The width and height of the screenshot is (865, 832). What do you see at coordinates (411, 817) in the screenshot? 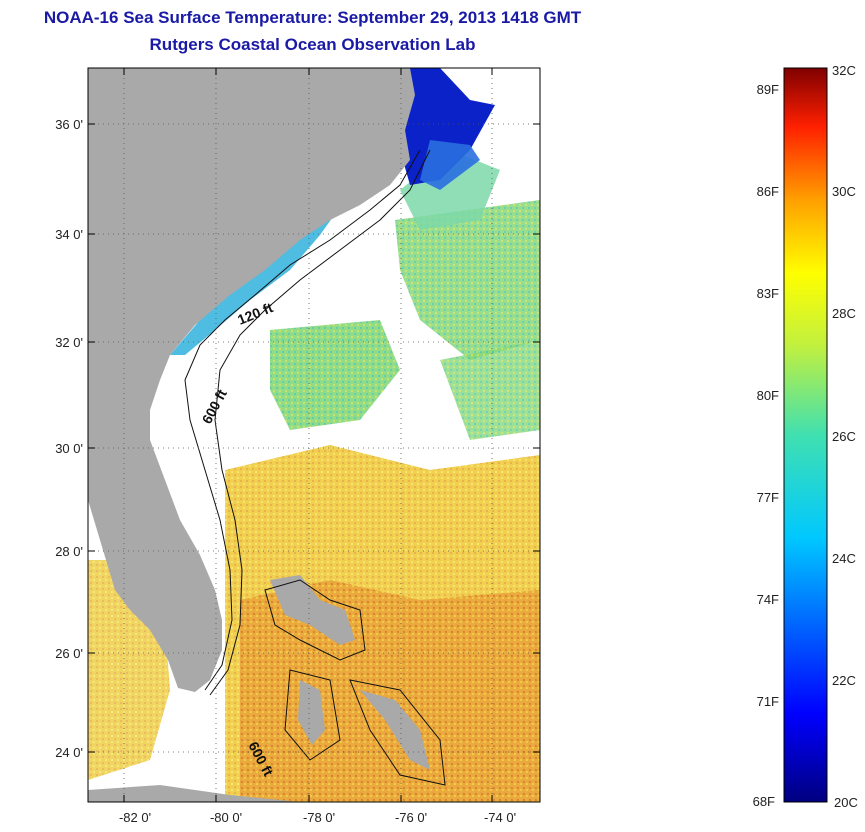
I see `lon-label-76: -76 0'` at bounding box center [411, 817].